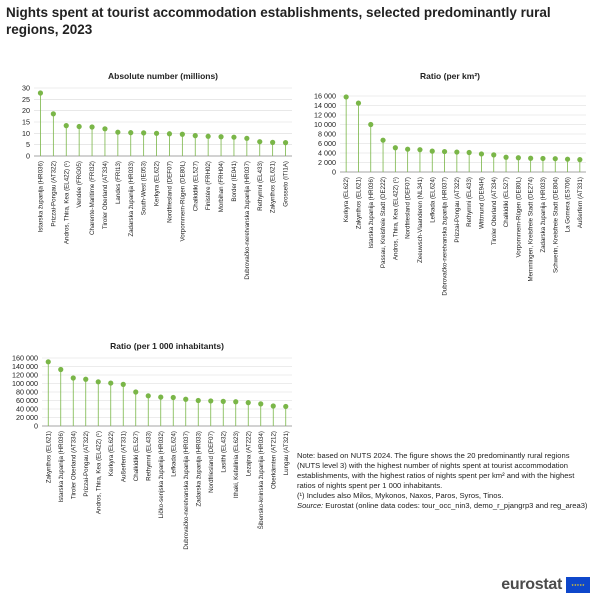  What do you see at coordinates (310, 505) in the screenshot?
I see `source-label: Source:` at bounding box center [310, 505].